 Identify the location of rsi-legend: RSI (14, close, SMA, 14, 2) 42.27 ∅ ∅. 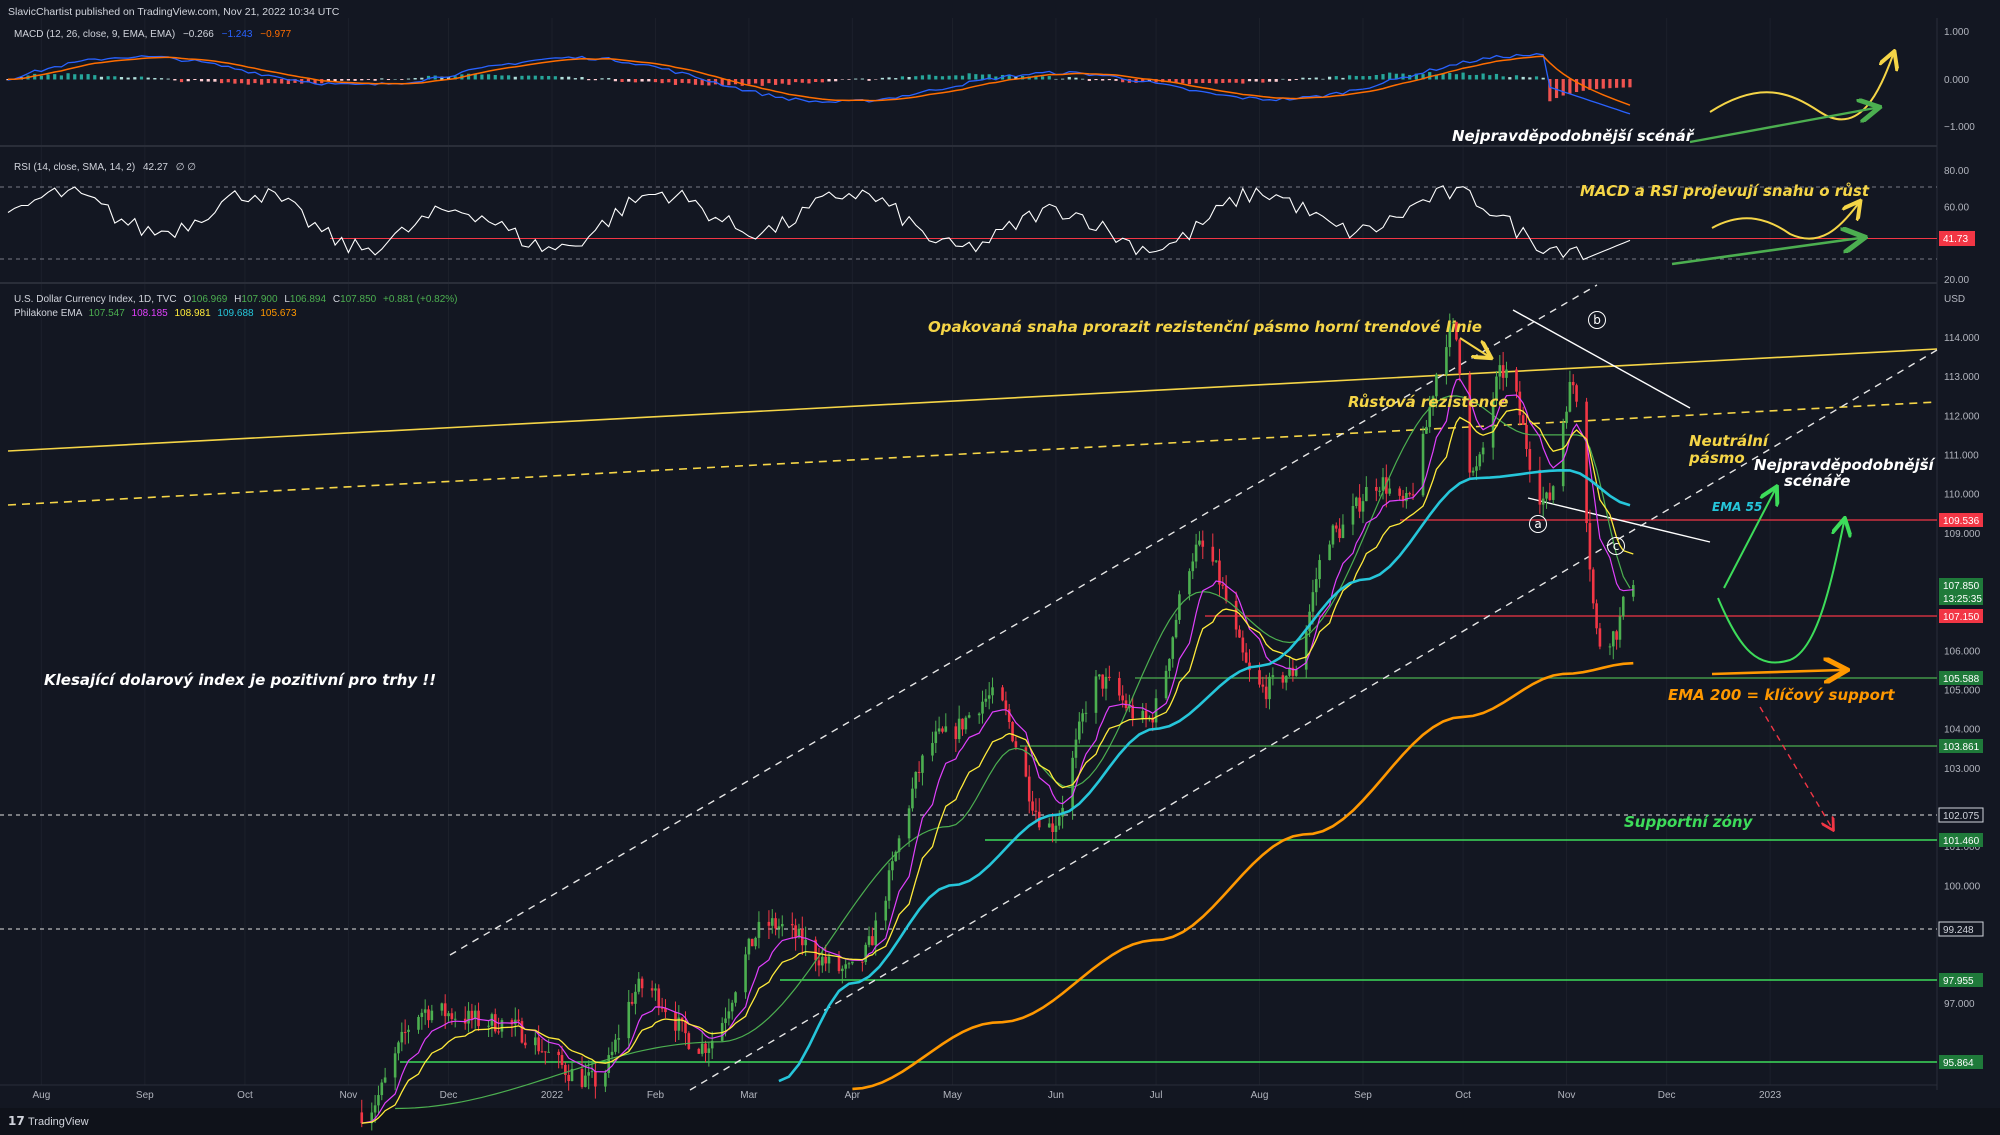
(105, 167).